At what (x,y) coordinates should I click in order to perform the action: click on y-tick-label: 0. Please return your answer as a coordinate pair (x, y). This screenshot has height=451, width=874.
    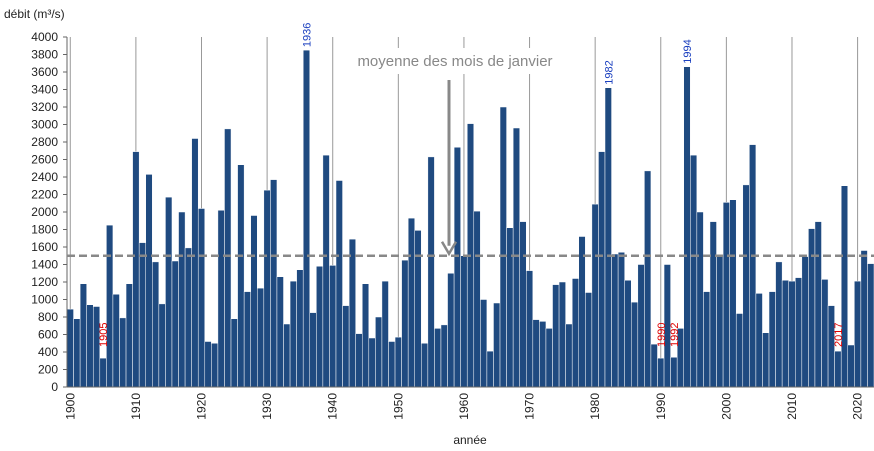
    Looking at the image, I should click on (54, 387).